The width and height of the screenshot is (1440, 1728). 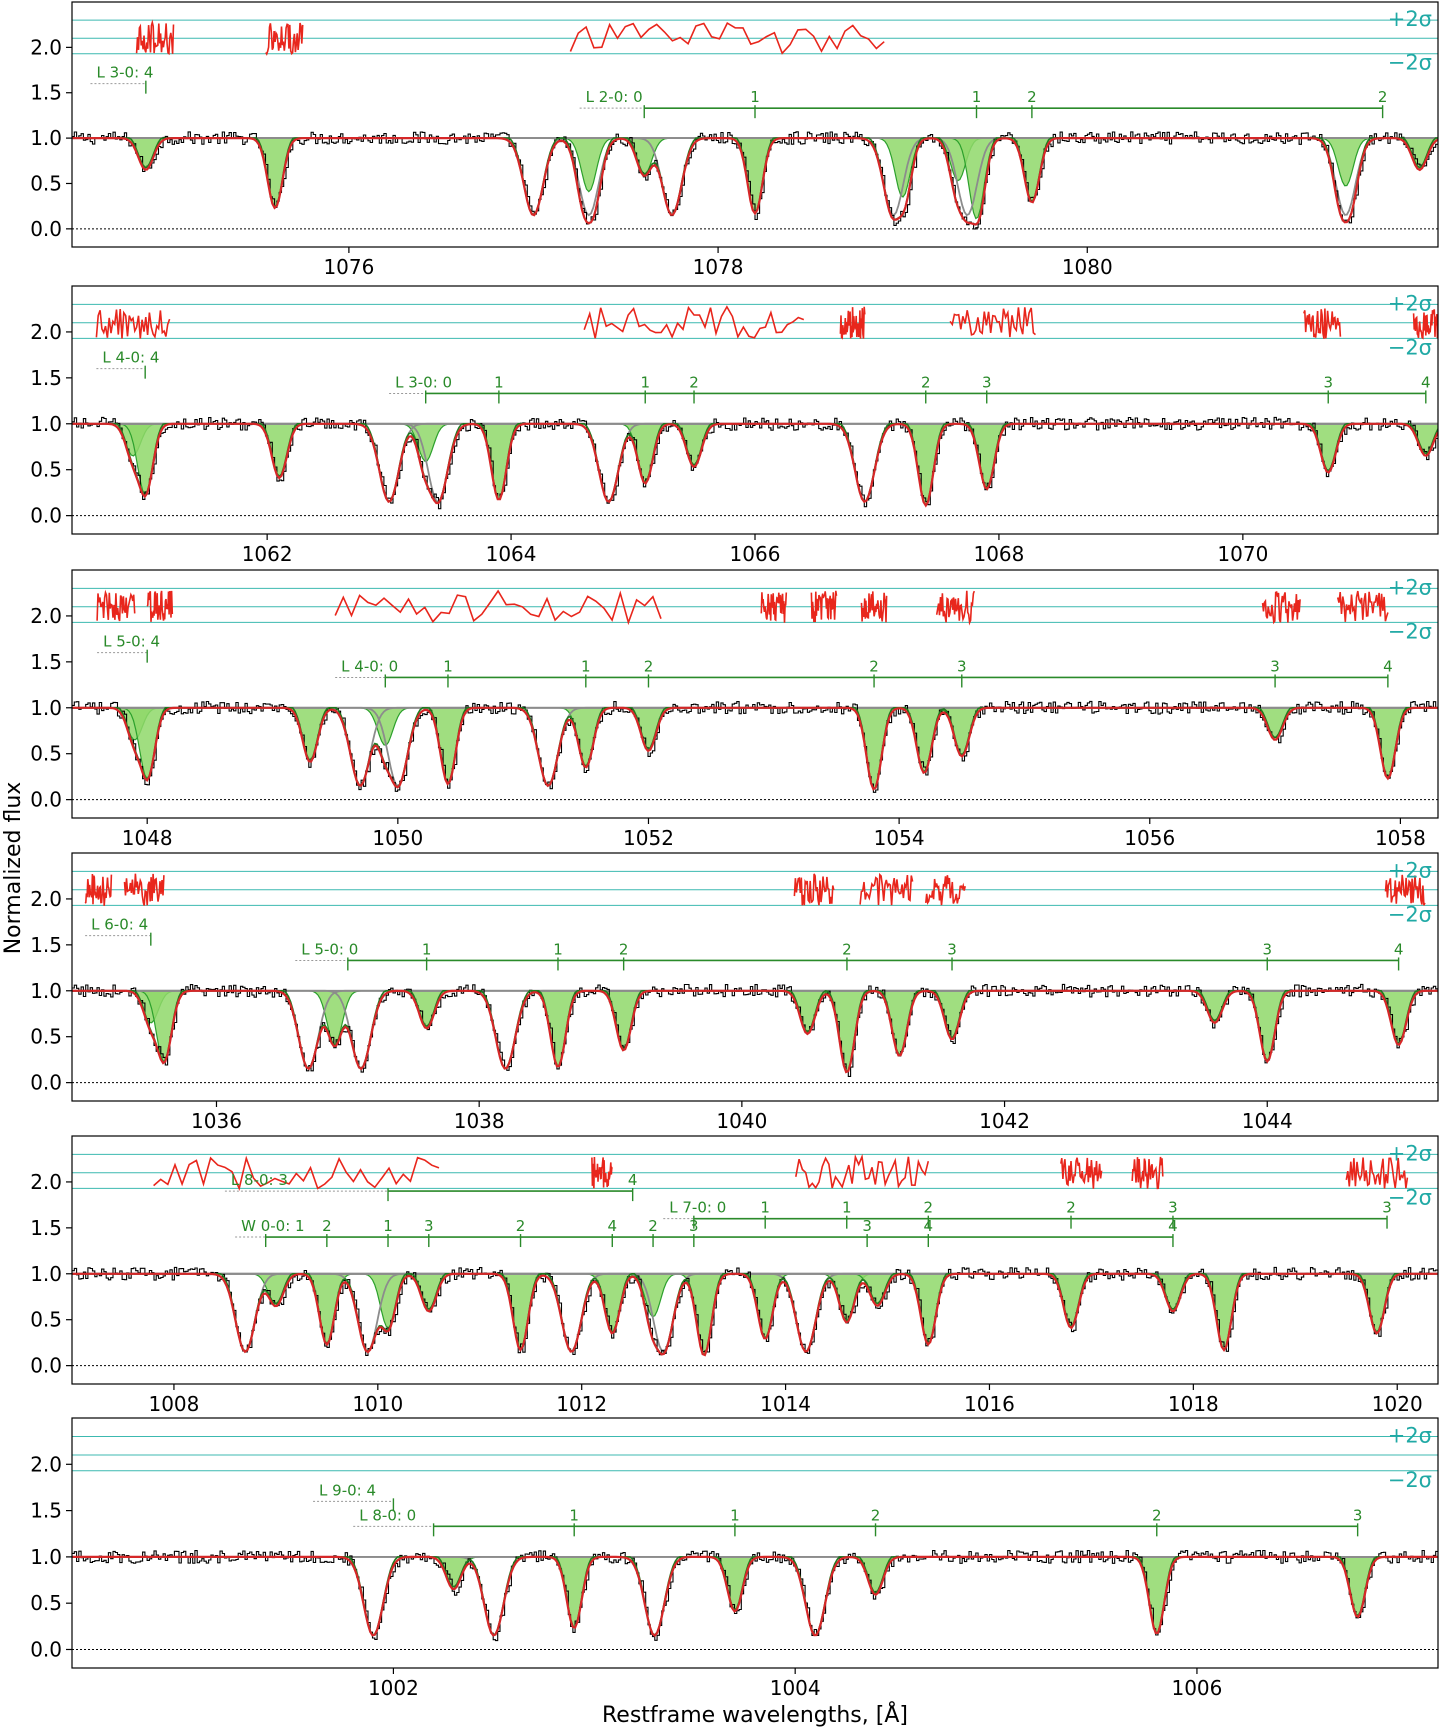 I want to click on line-label-row: L 5-0: 4, so click(x=128, y=648).